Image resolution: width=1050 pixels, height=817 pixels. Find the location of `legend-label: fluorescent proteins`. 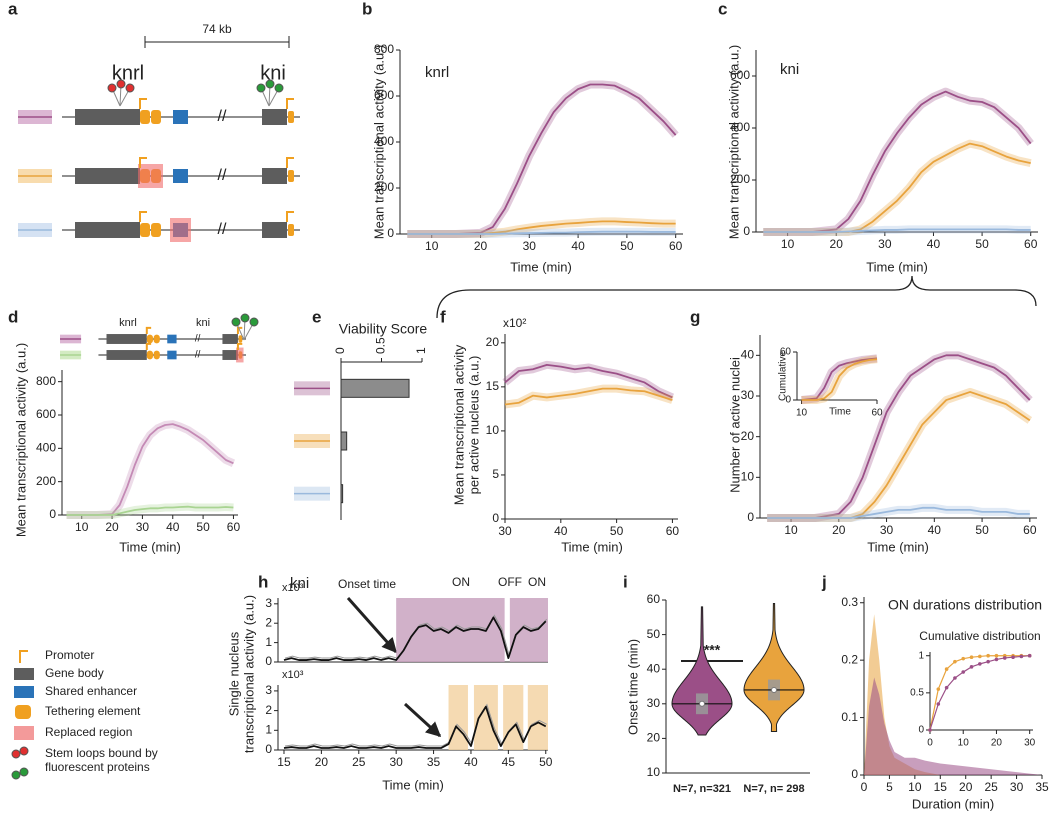

legend-label: fluorescent proteins is located at coordinates (97, 767).